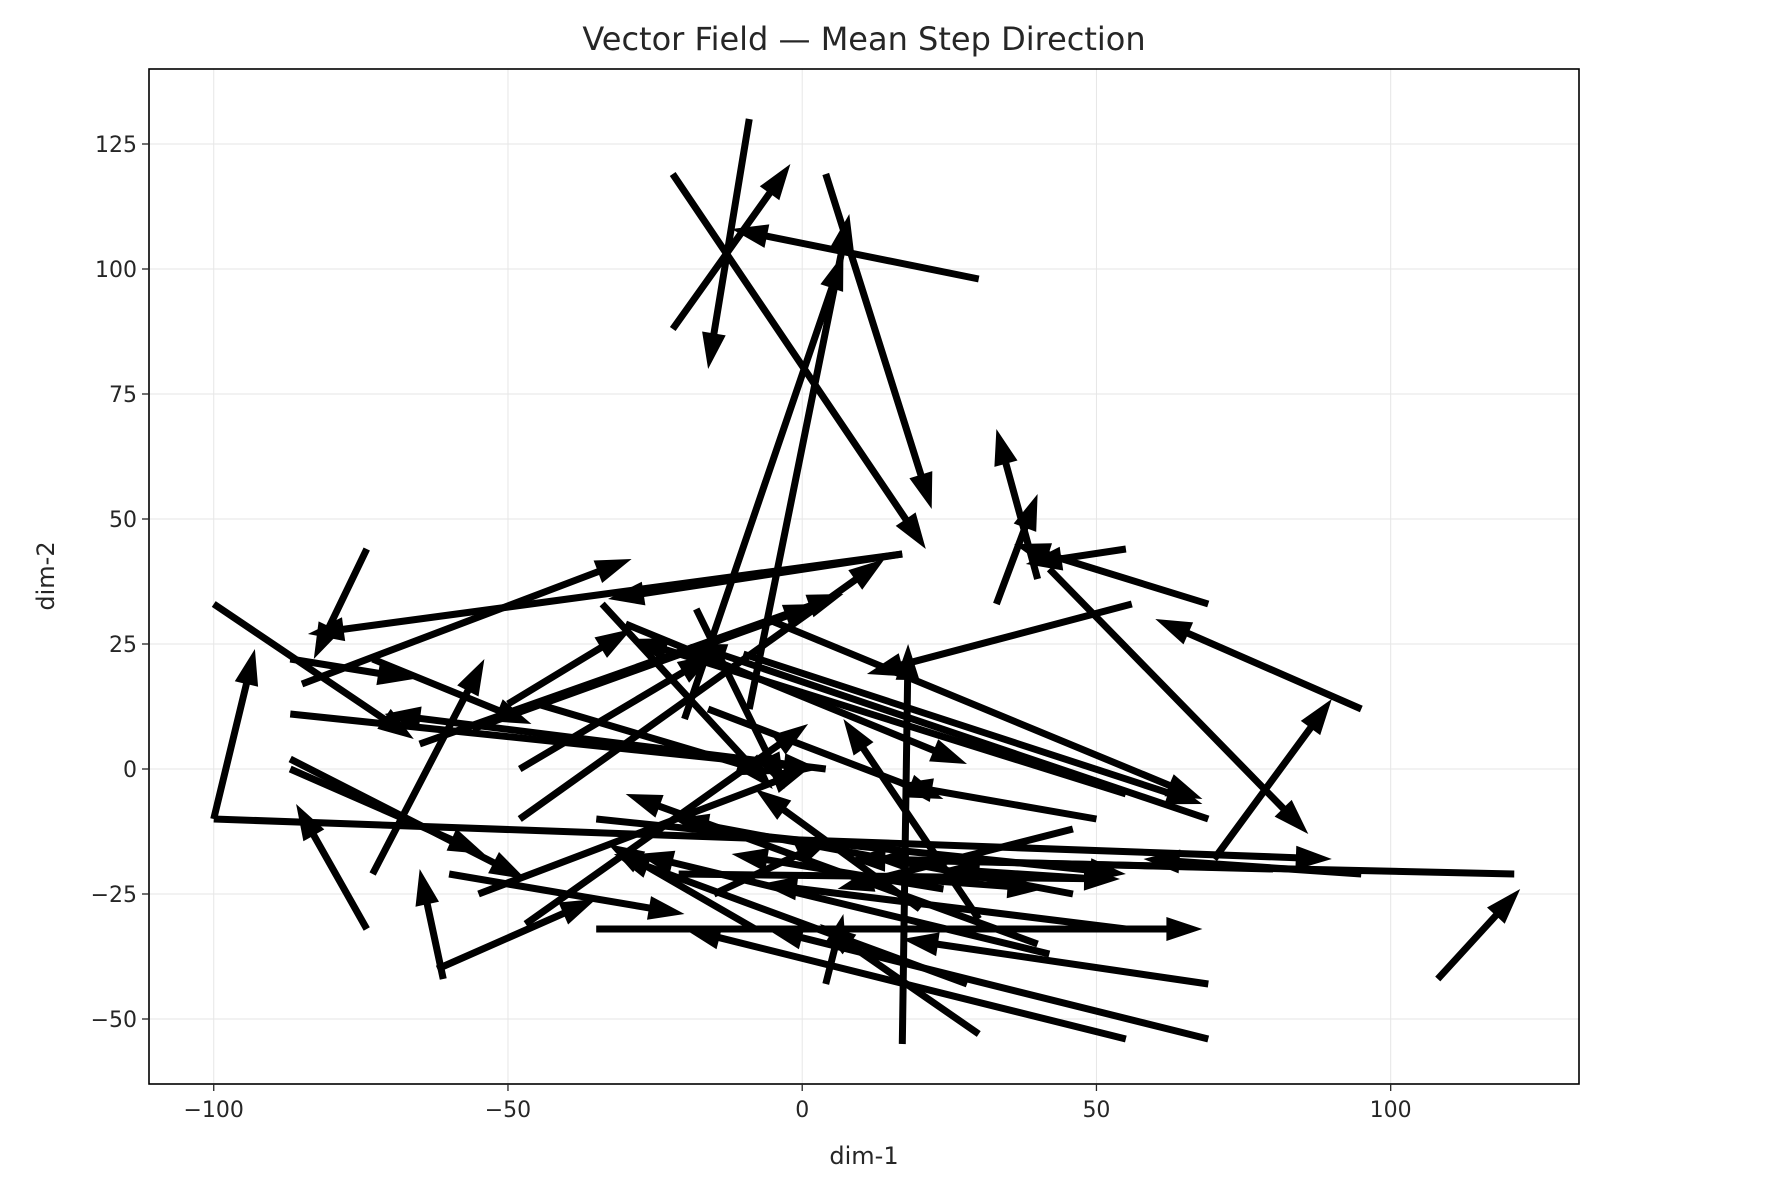 The image size is (1786, 1192). What do you see at coordinates (863, 39) in the screenshot?
I see `chart-title: Vector Field — Mean Step Direction` at bounding box center [863, 39].